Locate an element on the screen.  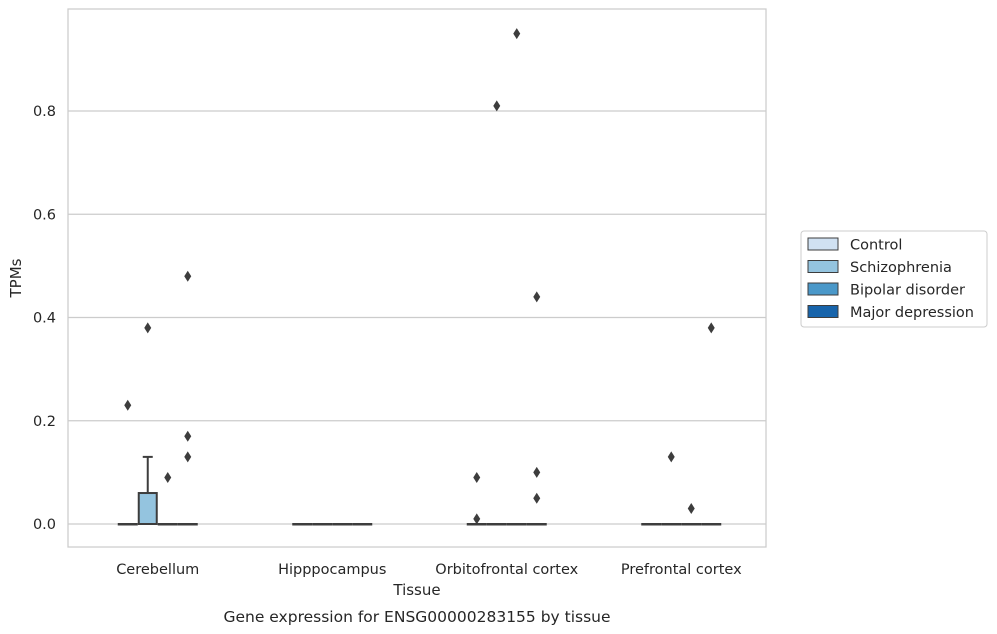
x-tick-label: Cerebellum is located at coordinates (157, 570).